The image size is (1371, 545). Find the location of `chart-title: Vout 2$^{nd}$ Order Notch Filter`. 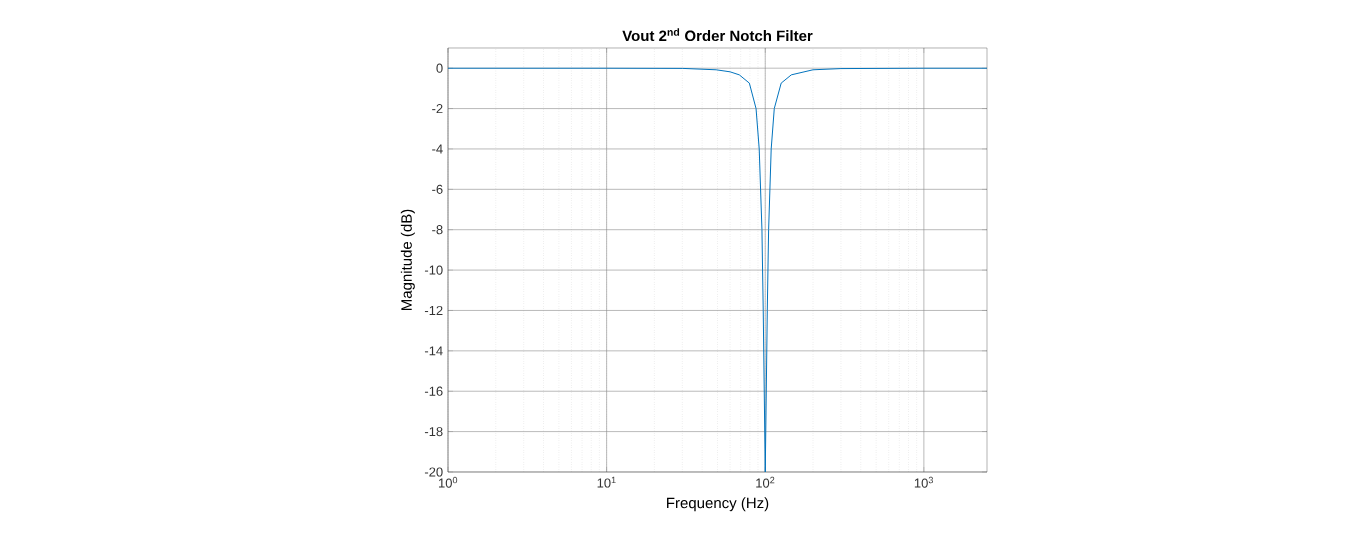

chart-title: Vout 2$^{nd}$ Order Notch Filter is located at coordinates (717, 35).